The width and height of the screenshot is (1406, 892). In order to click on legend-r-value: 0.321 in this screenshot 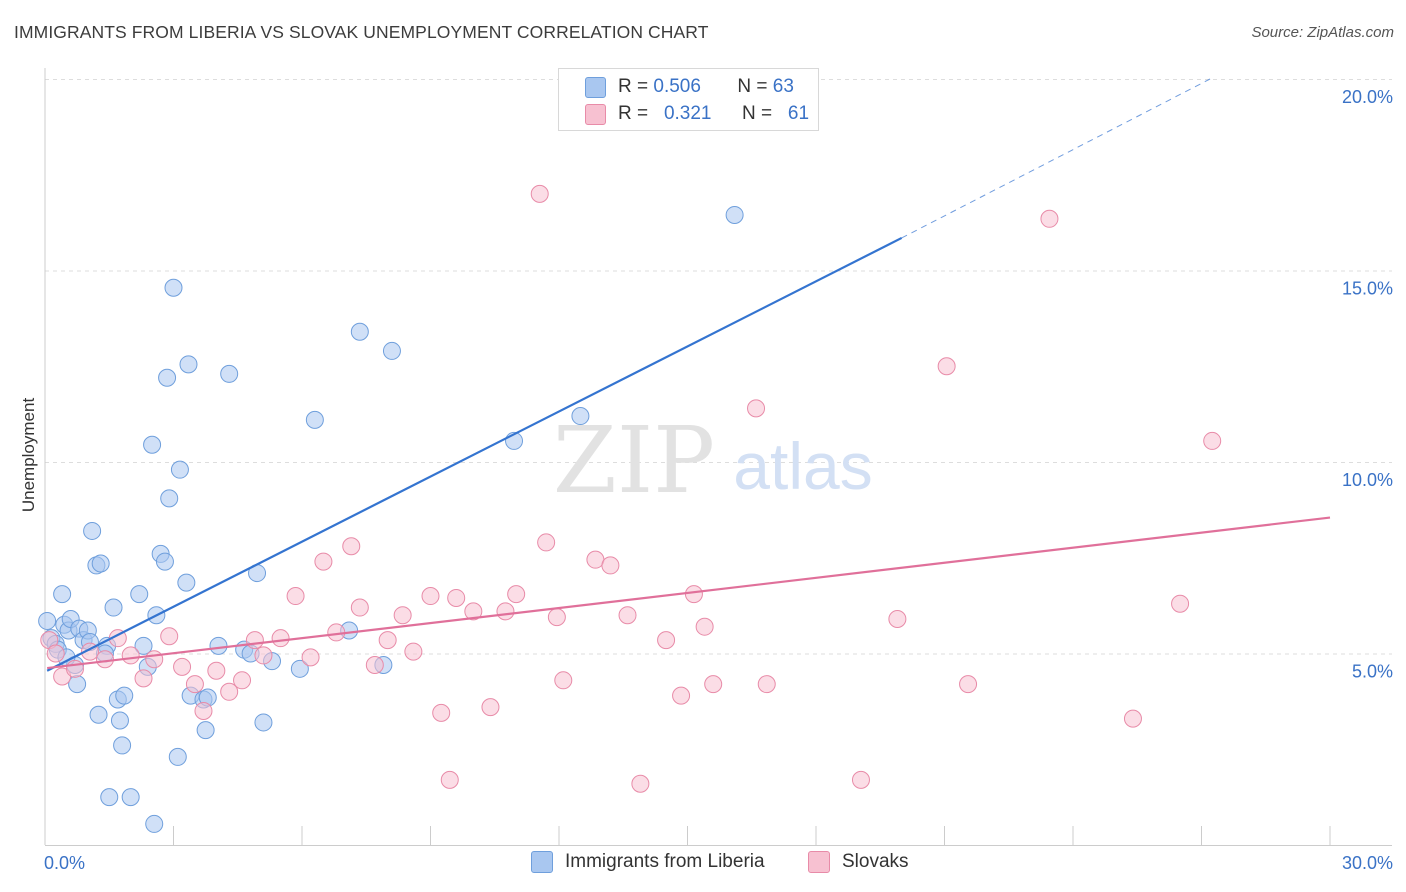, I will do `click(687, 113)`.